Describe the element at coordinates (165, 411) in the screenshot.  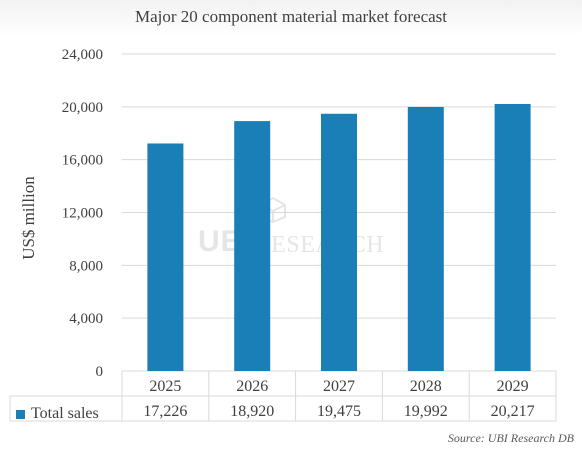
I see `data-label: 17,226` at that location.